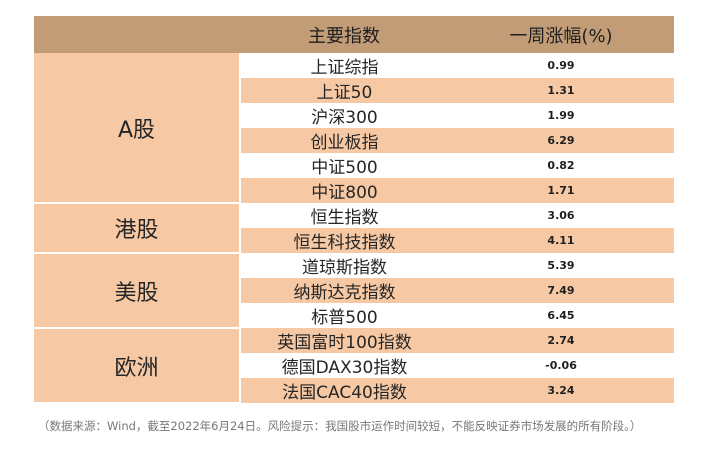 This screenshot has width=705, height=473. I want to click on index-name: 英国富时100指数, so click(344, 340).